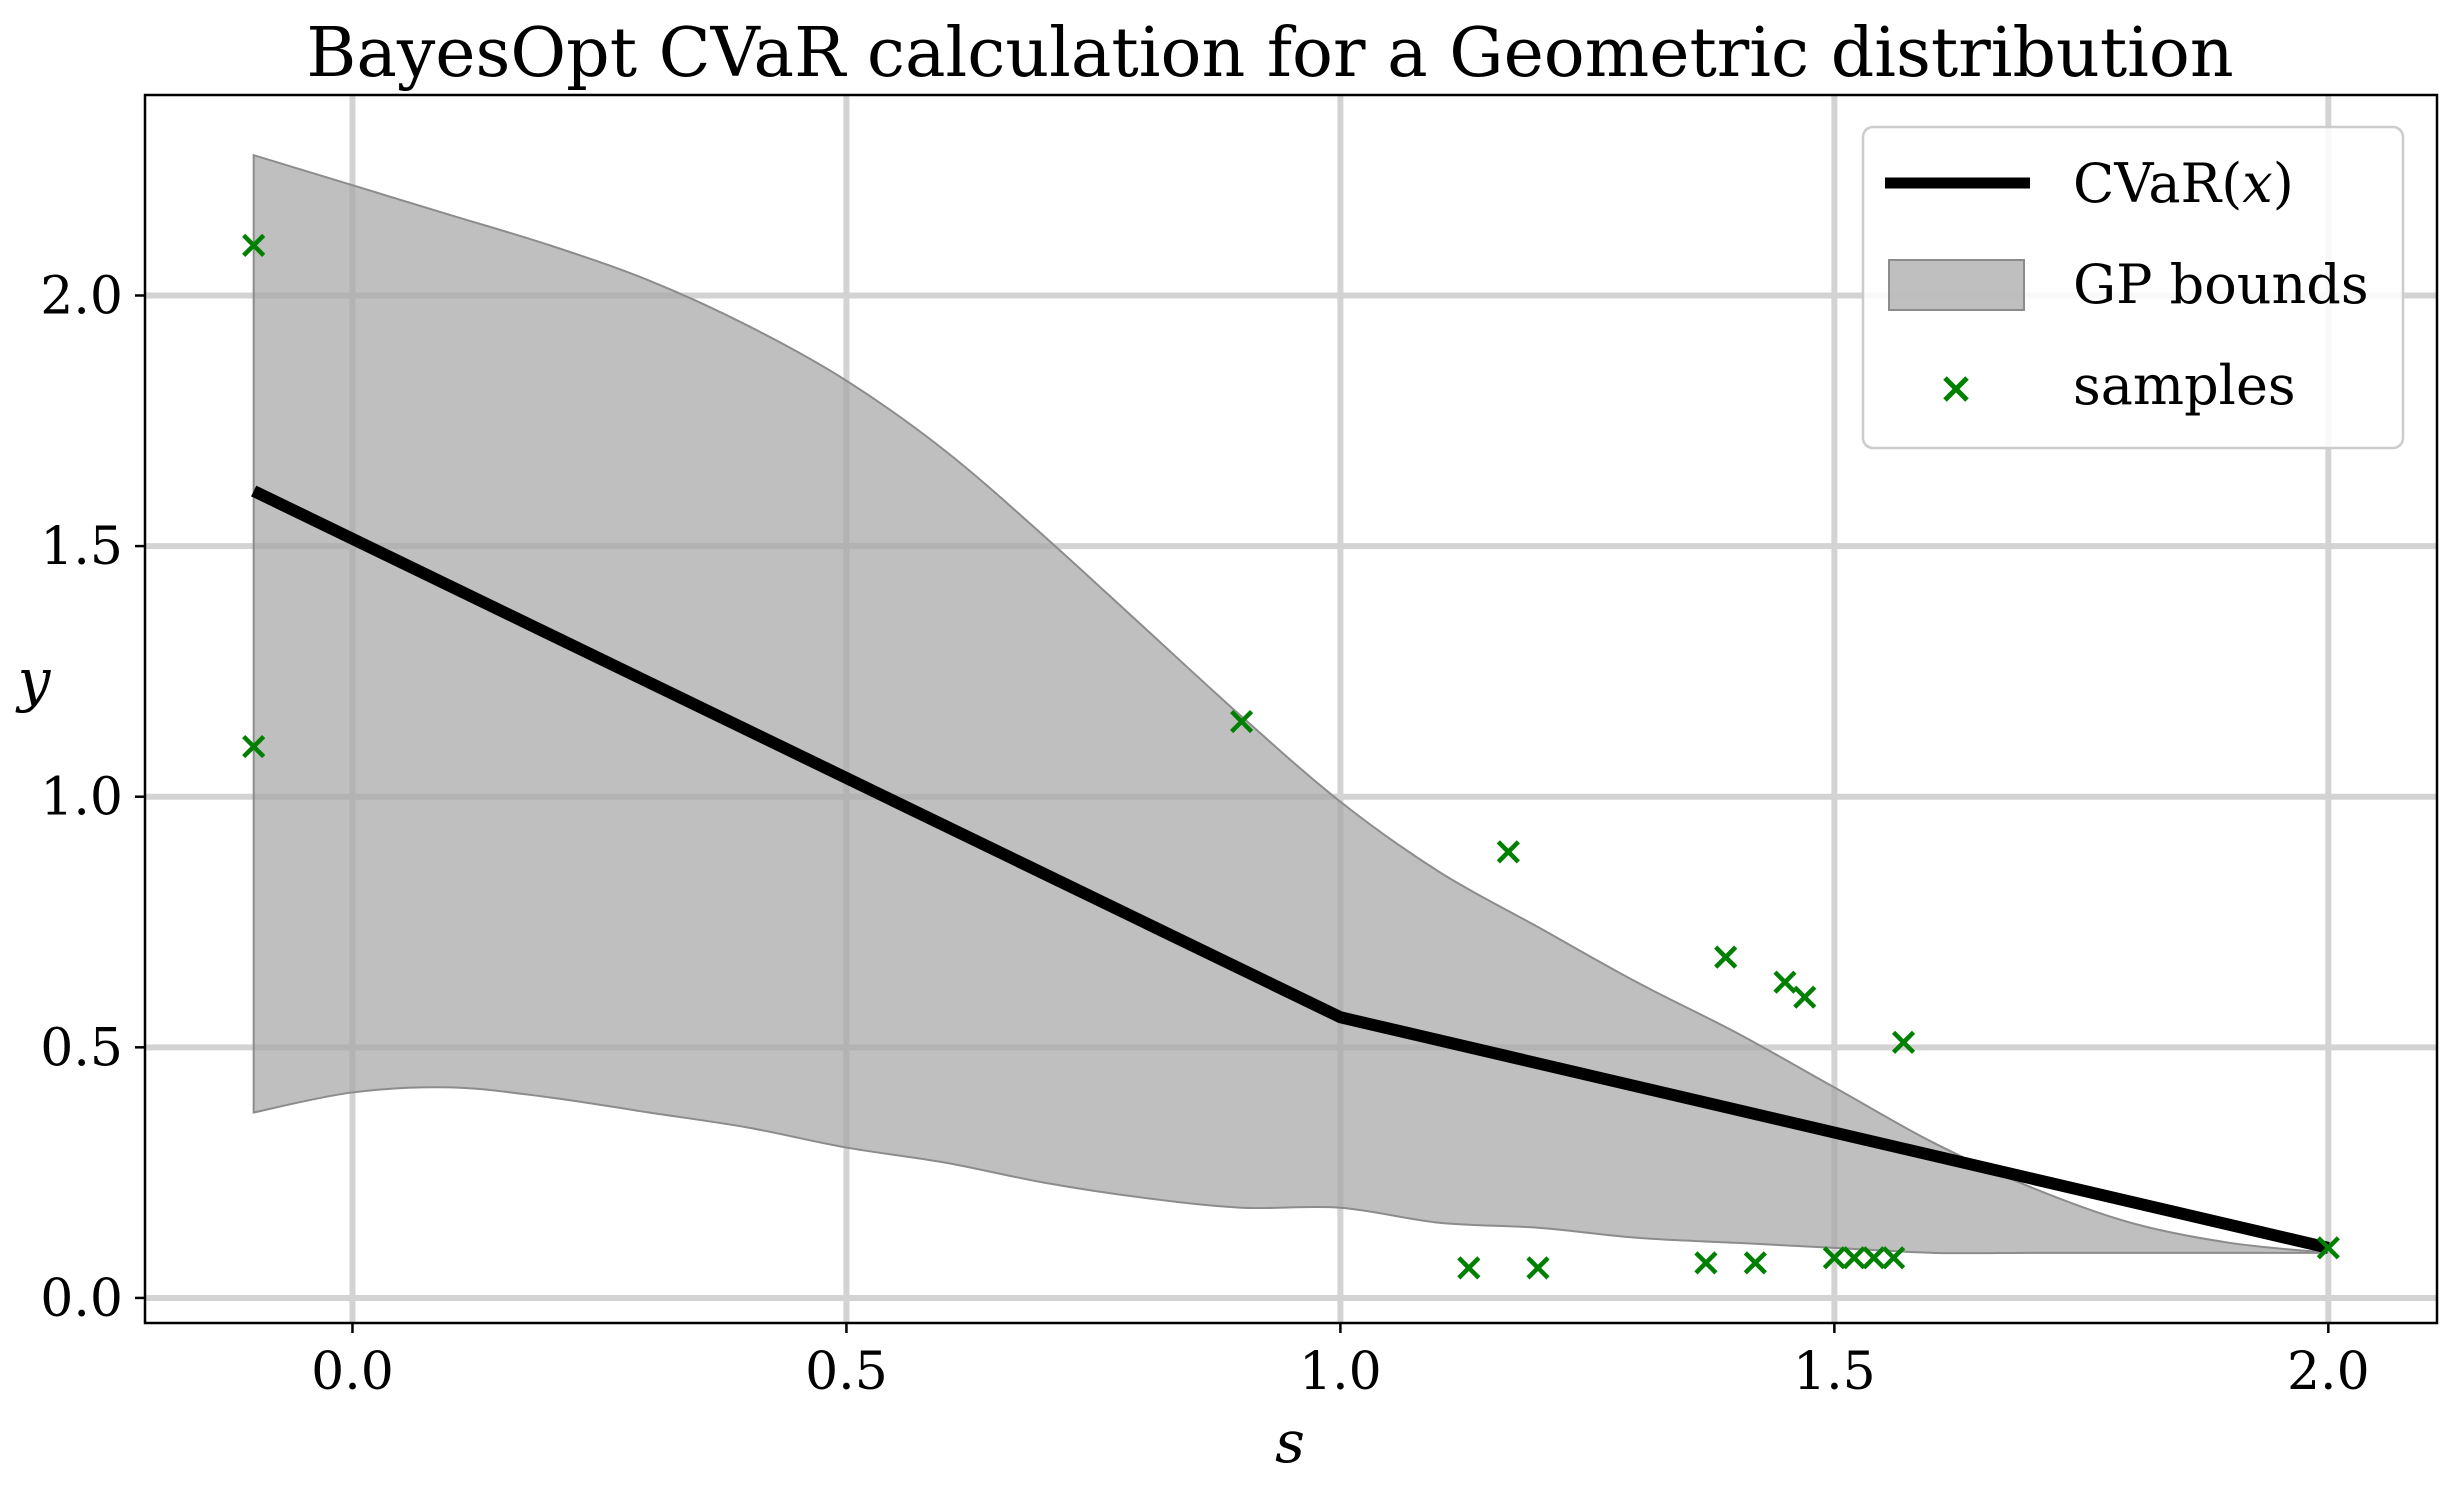 The height and width of the screenshot is (1496, 2456). Describe the element at coordinates (846, 1372) in the screenshot. I see `x-tick-label: 0.5` at that location.